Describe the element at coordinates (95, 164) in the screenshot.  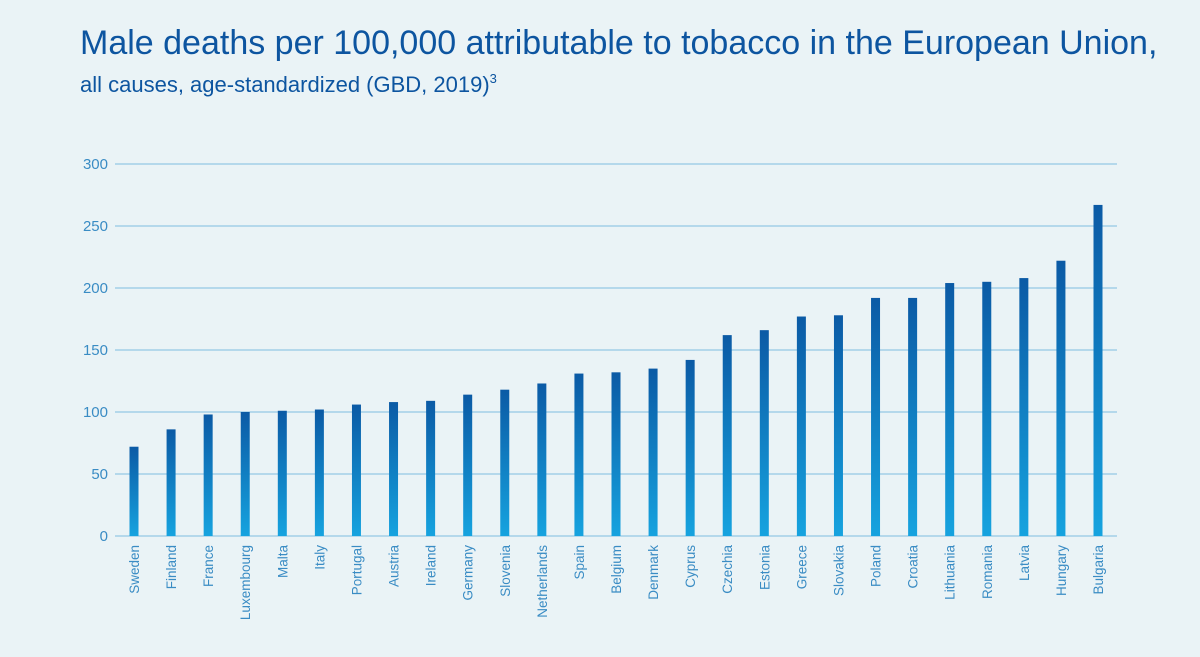
I see `y-tick-label: 300` at that location.